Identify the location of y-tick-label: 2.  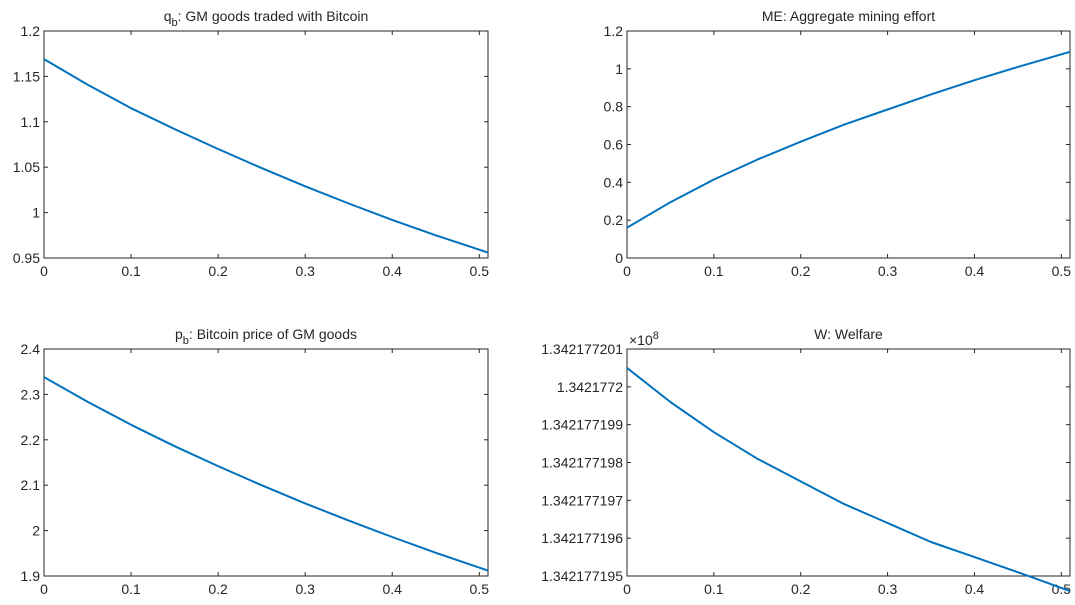
(36, 531).